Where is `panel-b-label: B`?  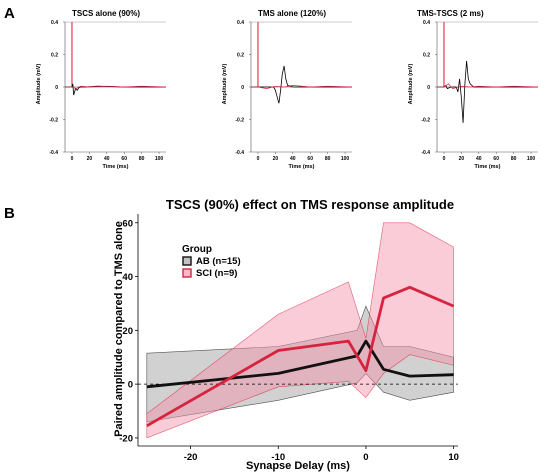 panel-b-label: B is located at coordinates (9, 213).